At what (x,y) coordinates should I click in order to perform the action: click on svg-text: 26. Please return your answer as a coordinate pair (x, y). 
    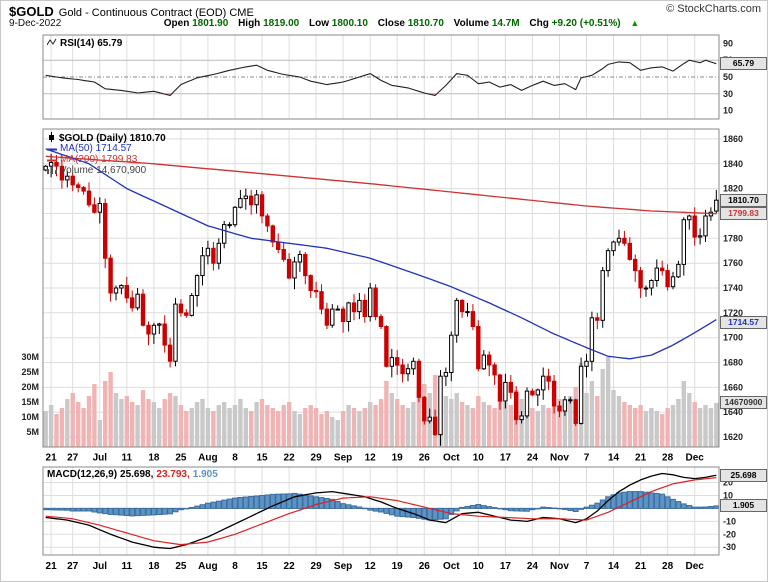
    Looking at the image, I should click on (425, 458).